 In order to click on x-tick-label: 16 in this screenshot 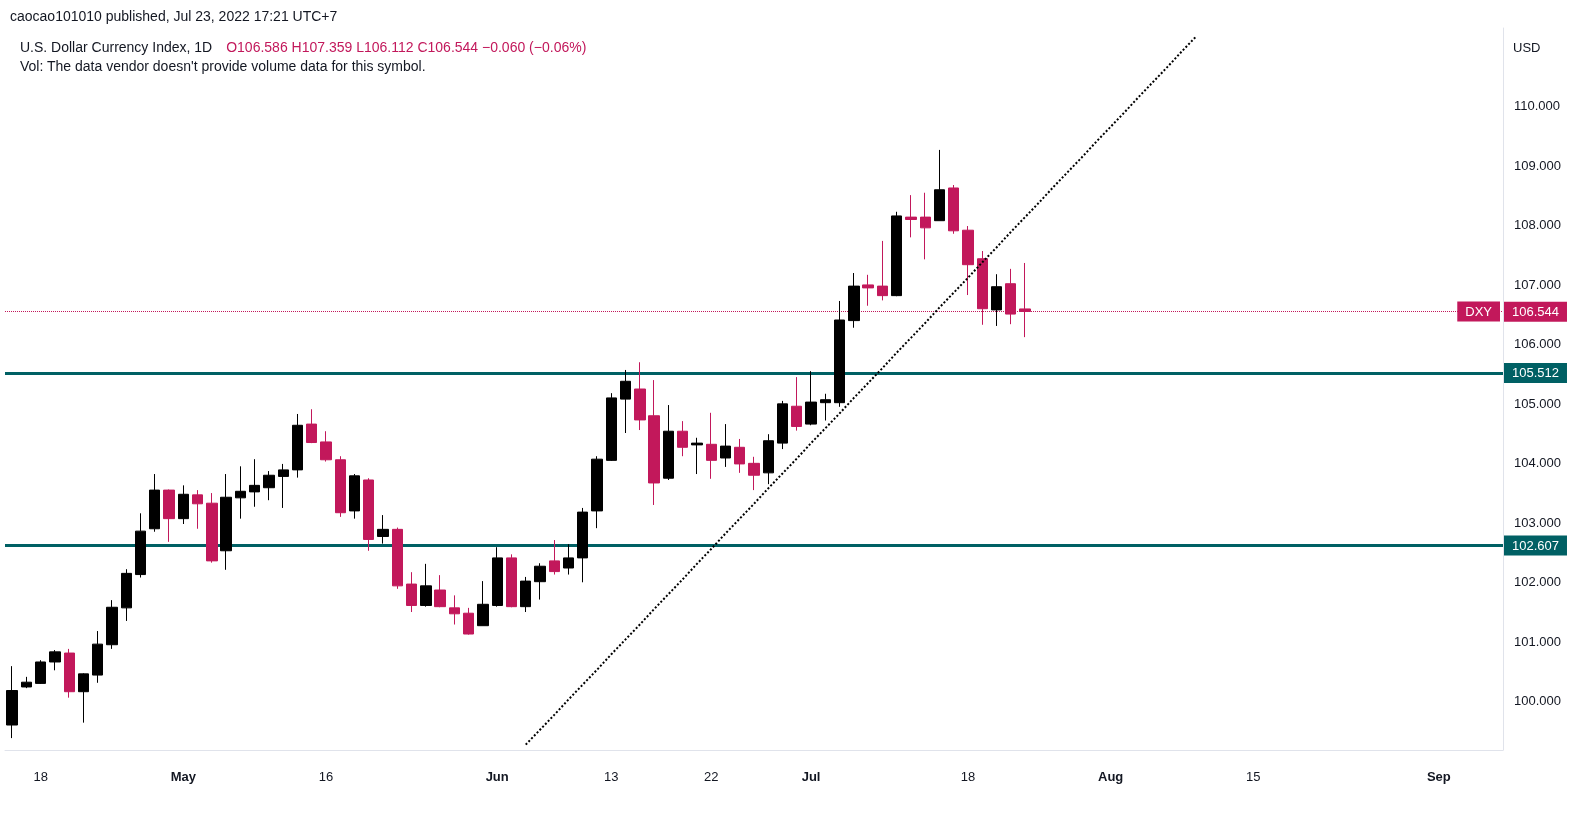, I will do `click(326, 776)`.